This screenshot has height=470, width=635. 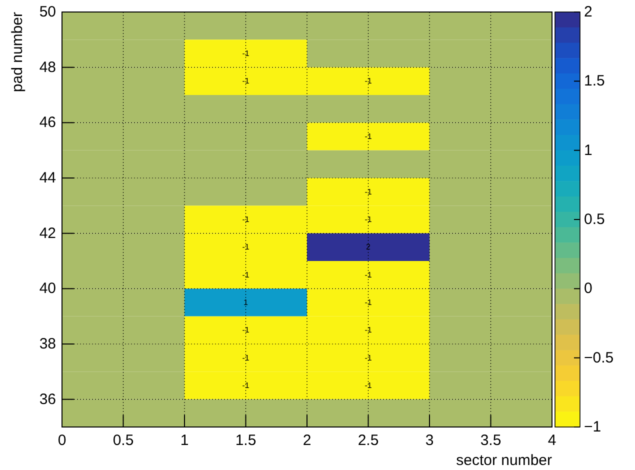 What do you see at coordinates (491, 440) in the screenshot?
I see `x-tick-label: 3.5` at bounding box center [491, 440].